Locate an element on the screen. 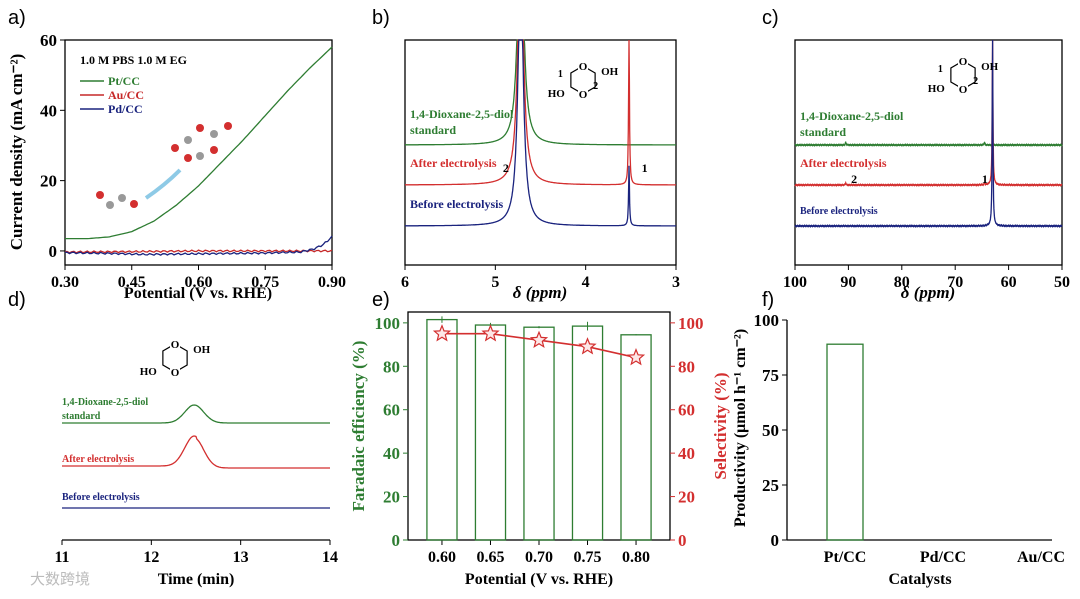 The image size is (1080, 599). panel-label-a: a) is located at coordinates (17, 18).